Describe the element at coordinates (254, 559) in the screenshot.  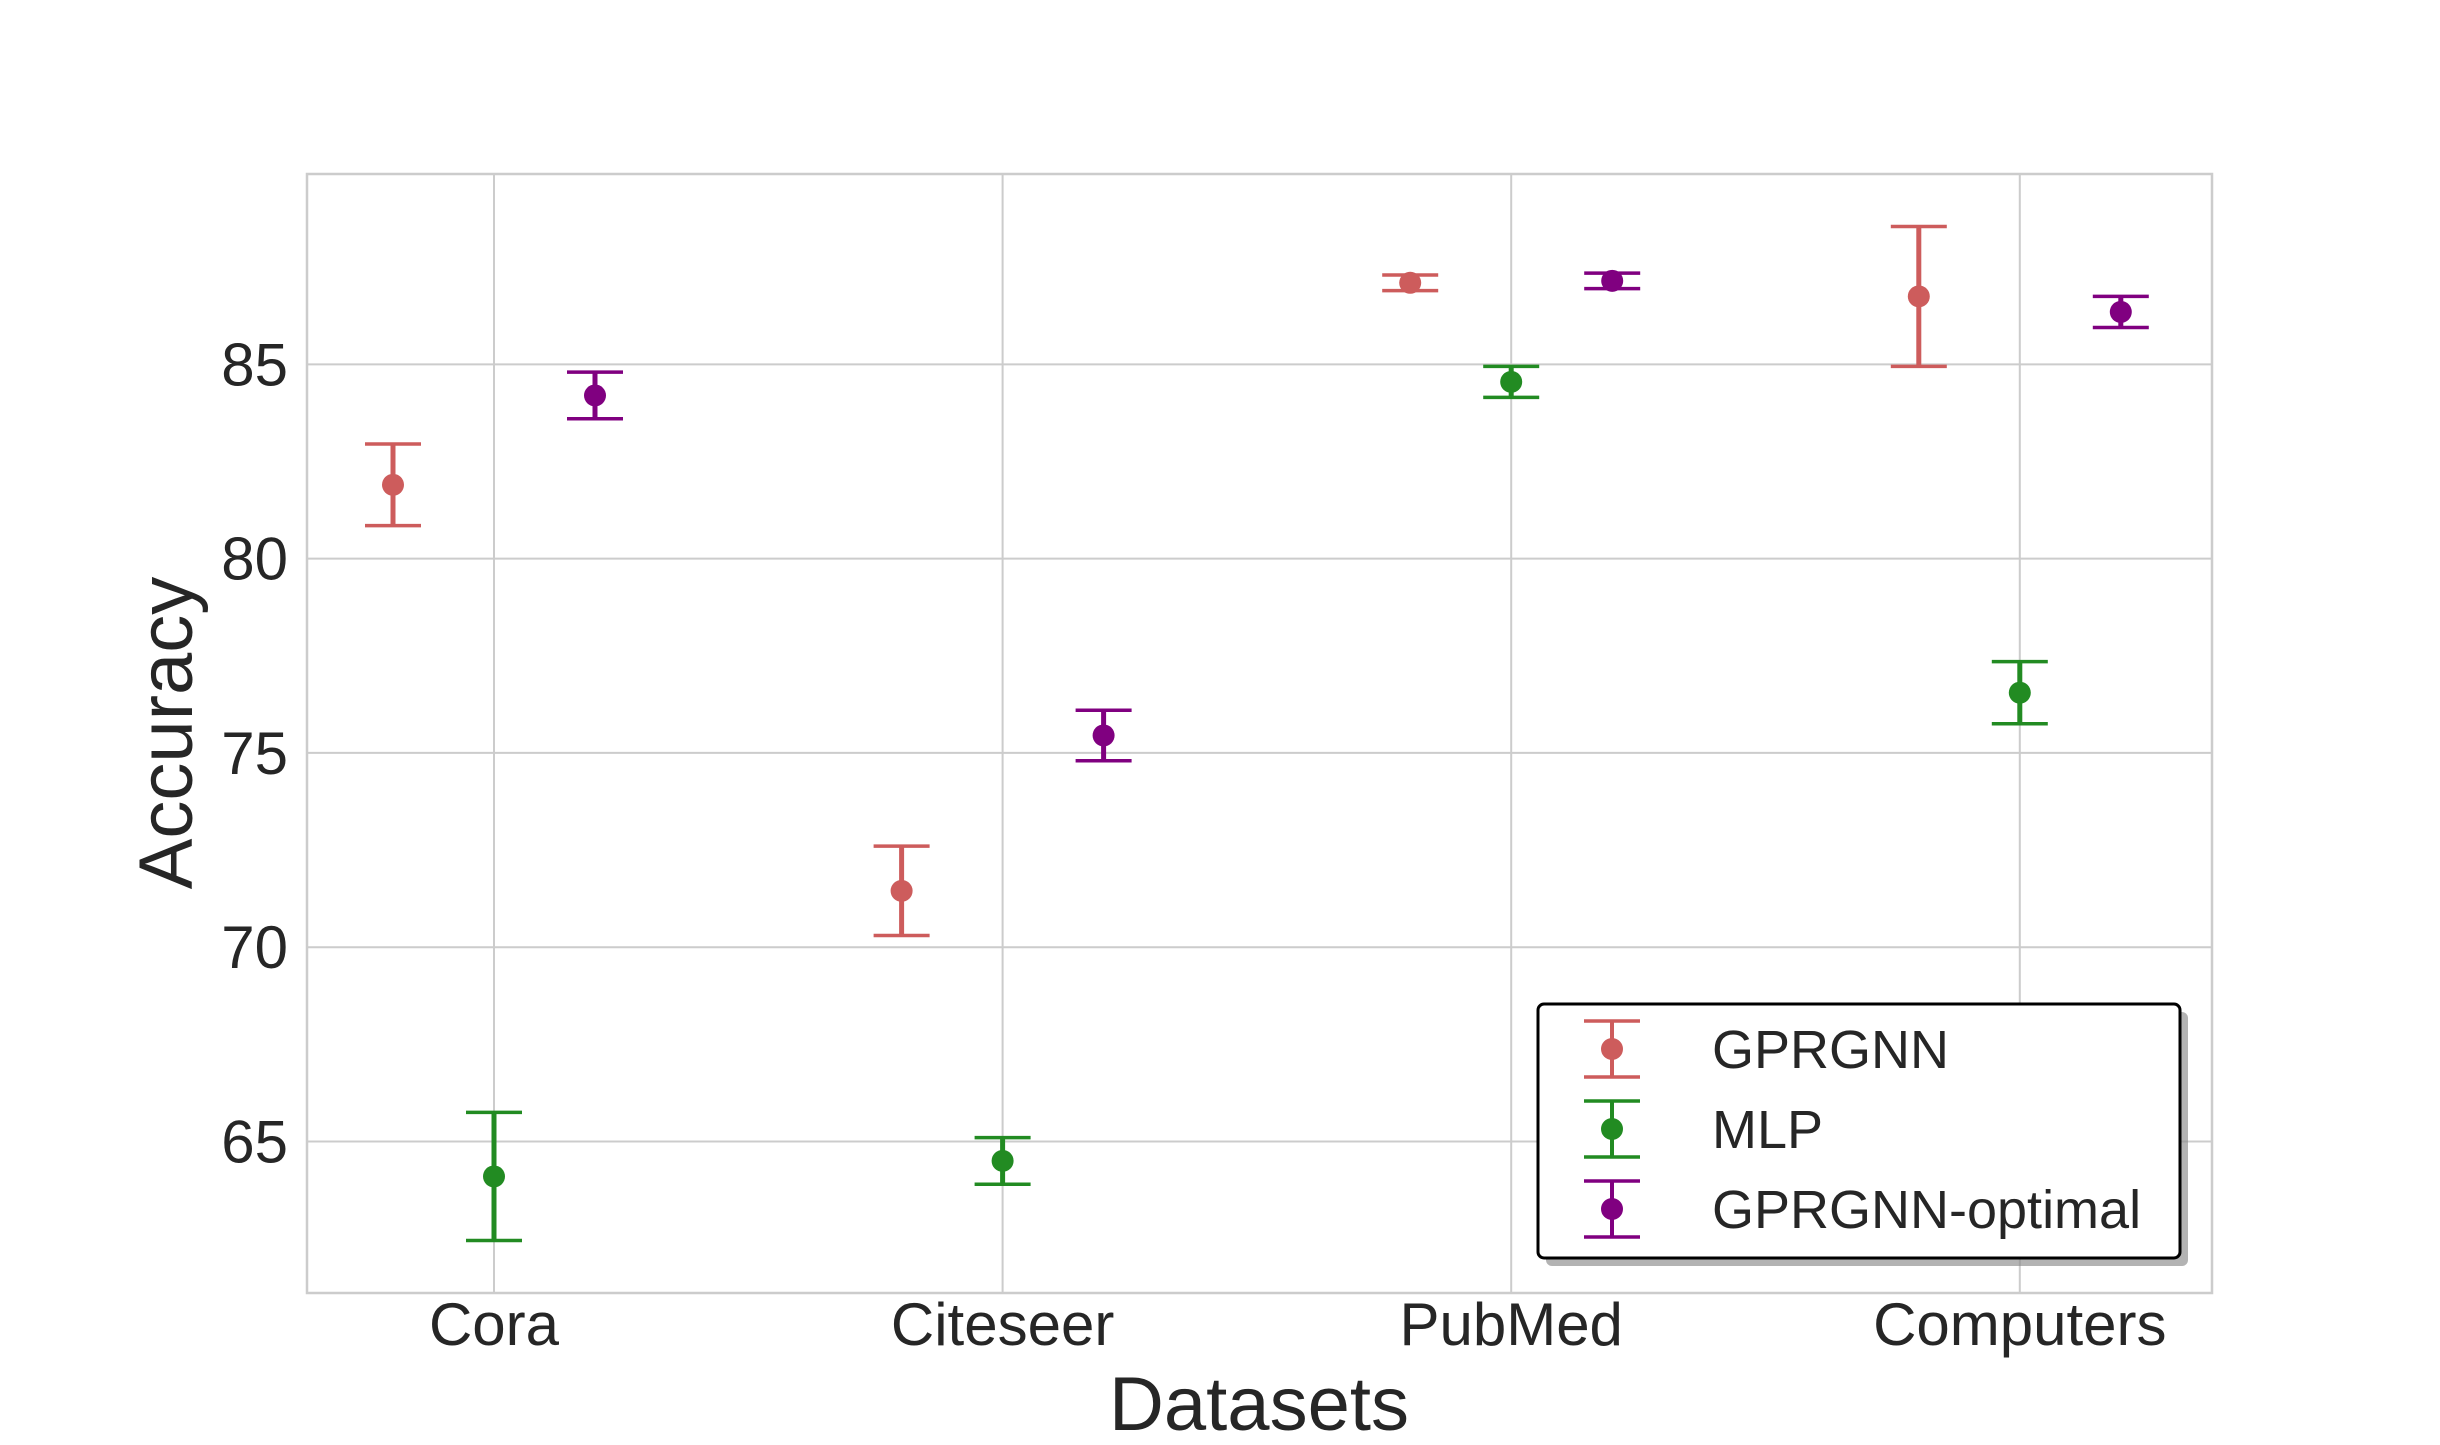
I see `y-tick-label: 80` at that location.